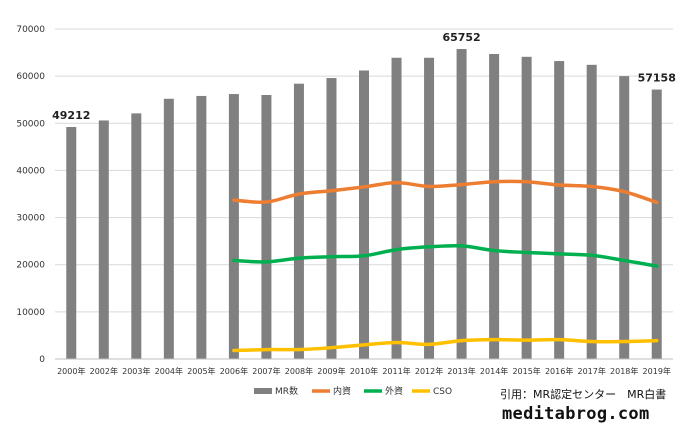 This screenshot has height=430, width=683. What do you see at coordinates (576, 414) in the screenshot?
I see `site-watermark: meditabrog.com` at bounding box center [576, 414].